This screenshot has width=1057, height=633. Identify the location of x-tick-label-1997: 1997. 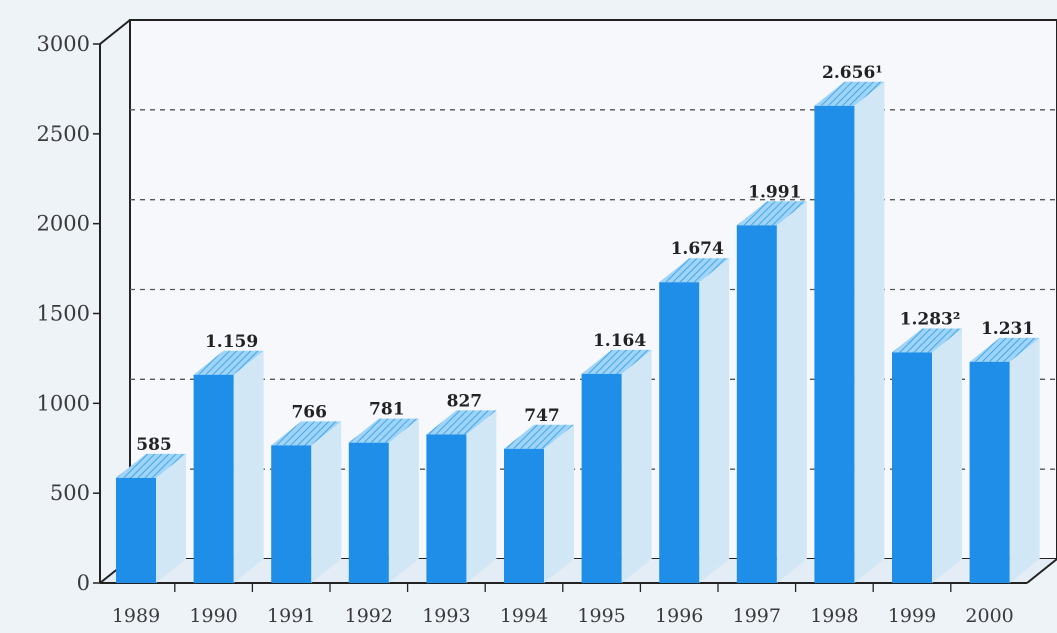
(757, 616).